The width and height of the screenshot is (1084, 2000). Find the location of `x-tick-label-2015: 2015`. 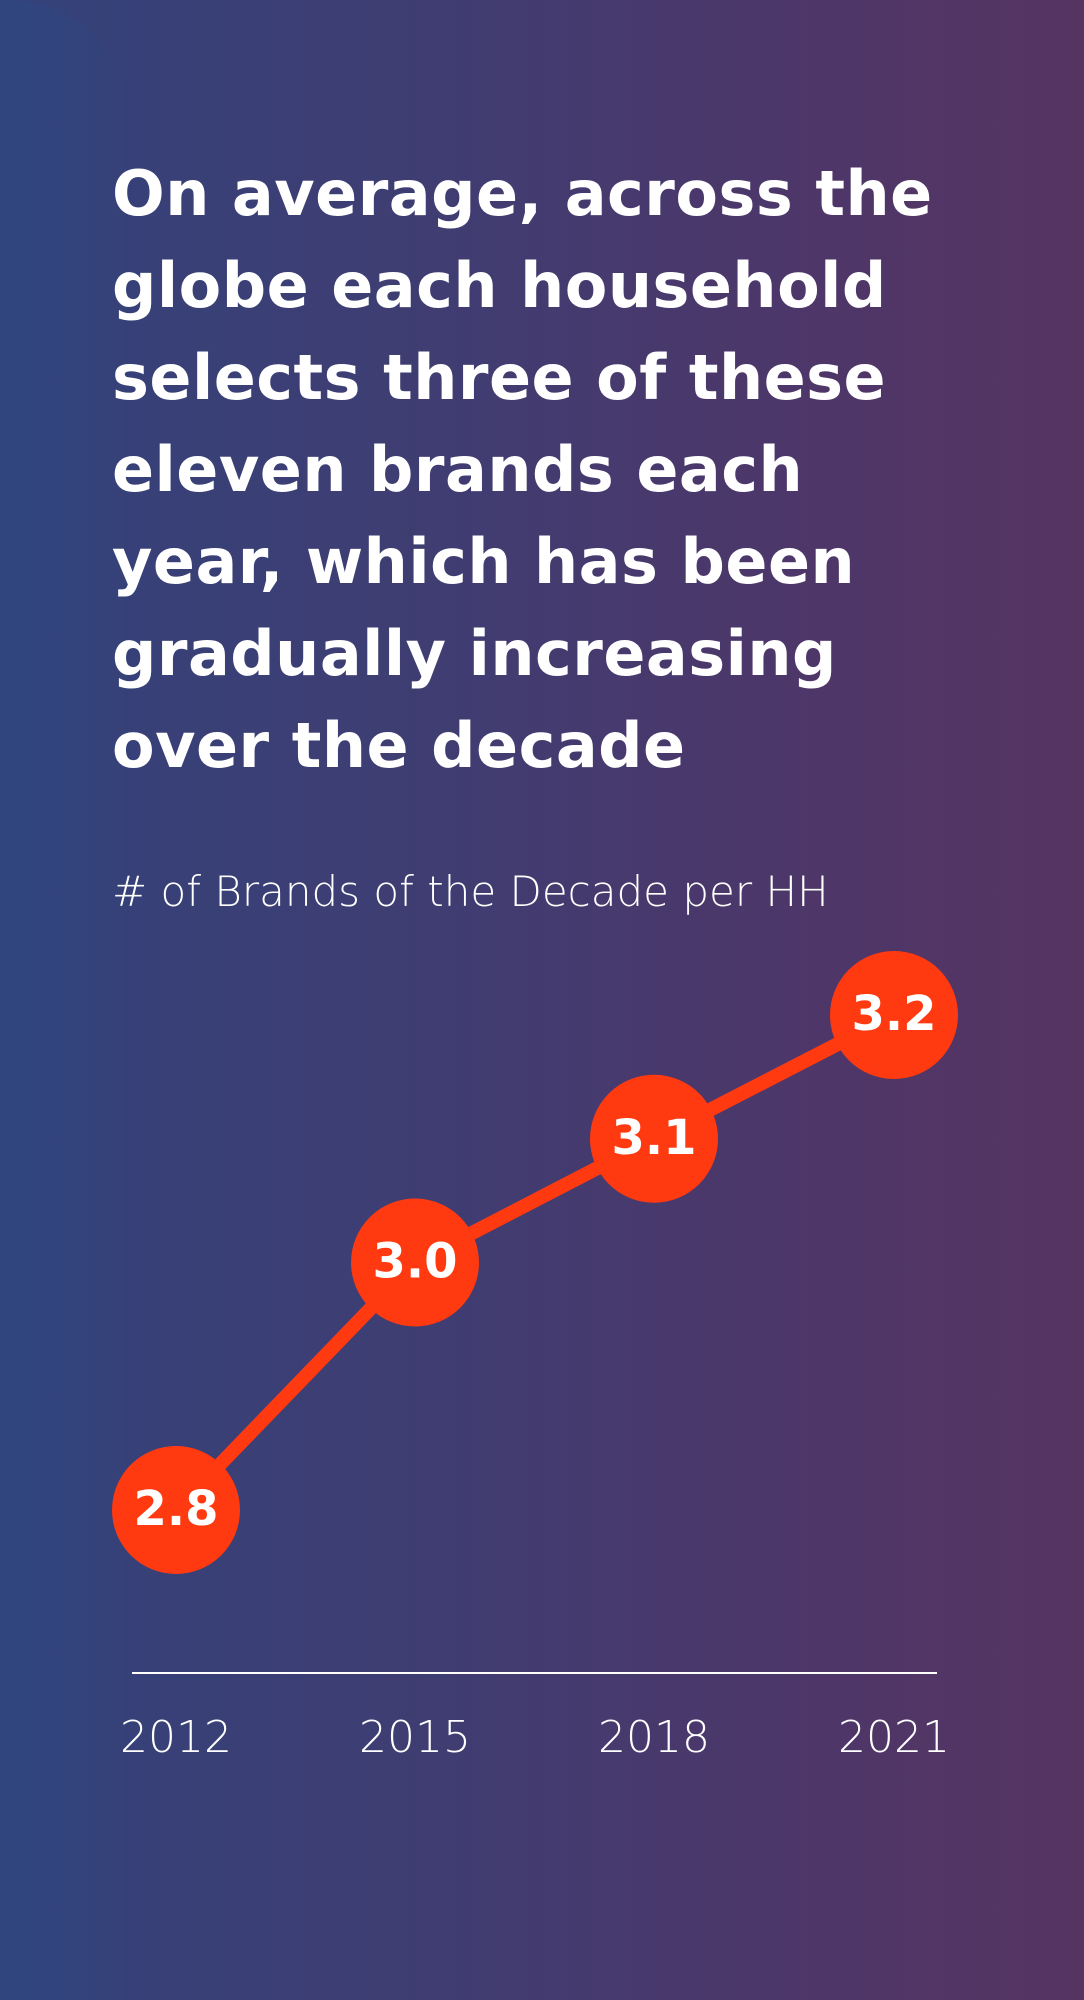

x-tick-label-2015: 2015 is located at coordinates (415, 1737).